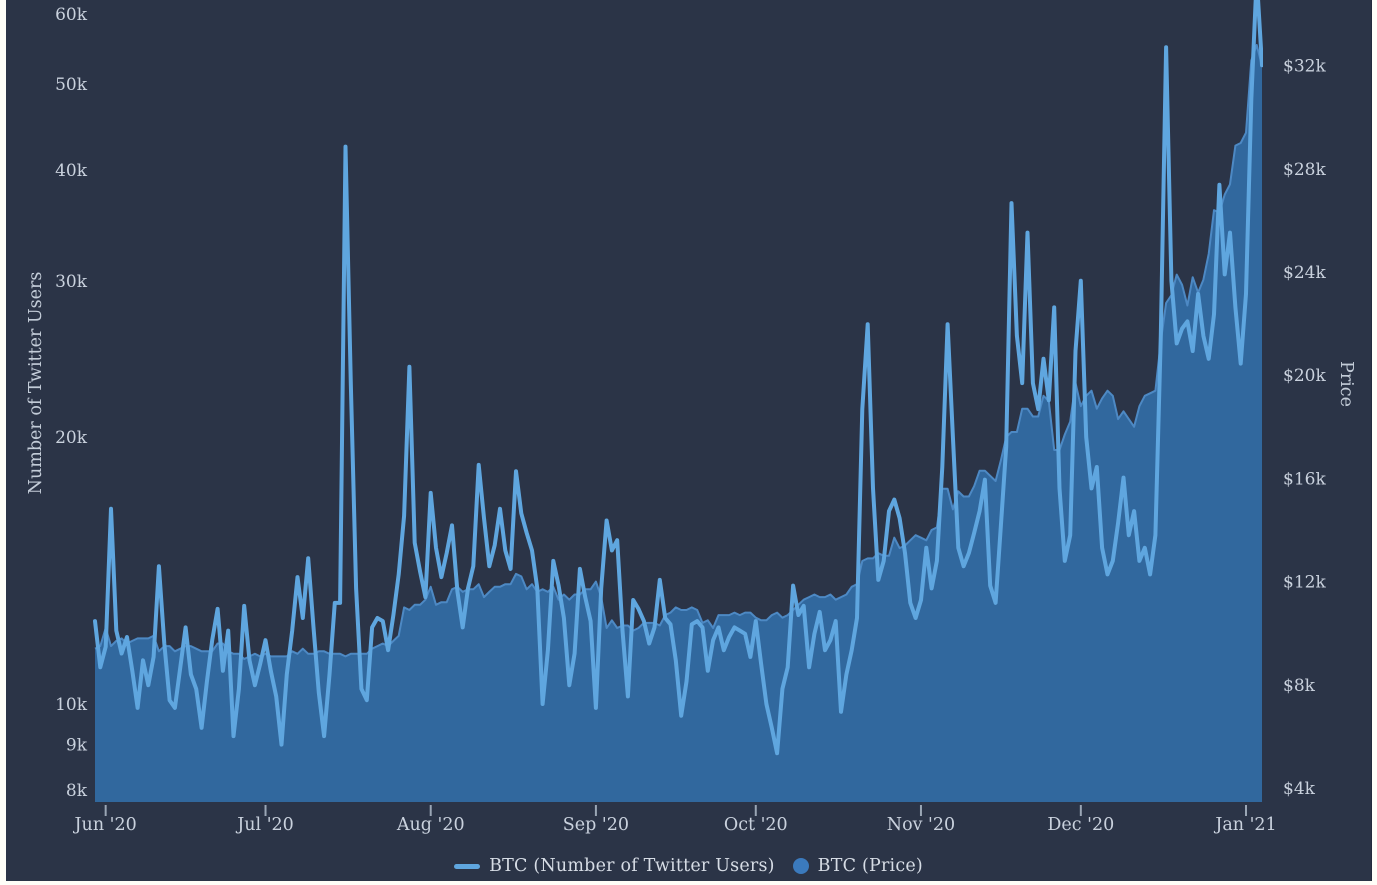 This screenshot has height=885, width=1377. Describe the element at coordinates (71, 282) in the screenshot. I see `y-left-tick-label: 30k` at that location.